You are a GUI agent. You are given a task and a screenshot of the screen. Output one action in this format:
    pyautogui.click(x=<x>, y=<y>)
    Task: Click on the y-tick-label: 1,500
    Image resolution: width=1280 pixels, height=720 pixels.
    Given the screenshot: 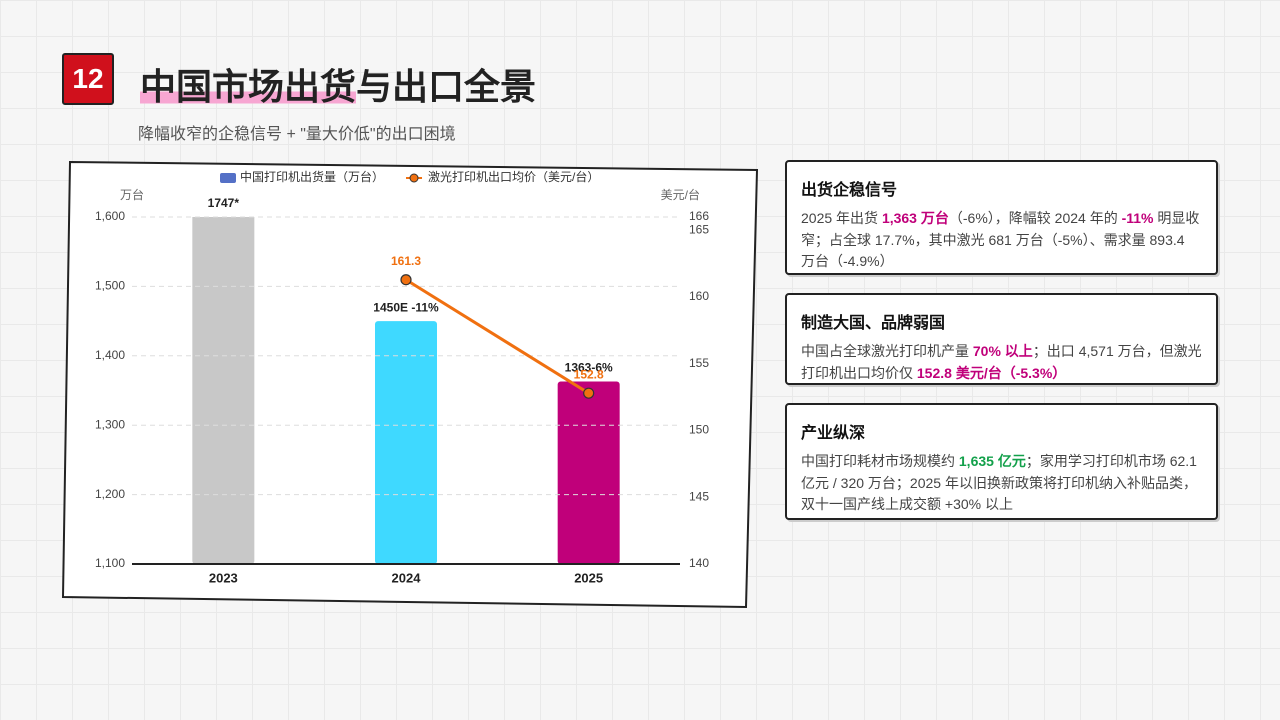 What is the action you would take?
    pyautogui.click(x=110, y=286)
    